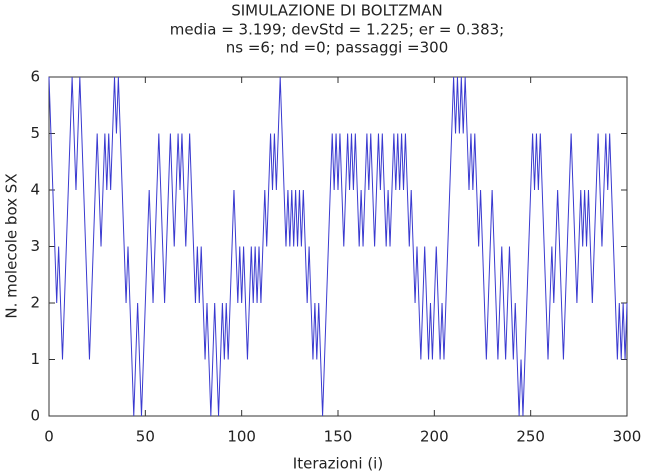 The height and width of the screenshot is (476, 645). What do you see at coordinates (35, 133) in the screenshot?
I see `y-tick-label: 5` at bounding box center [35, 133].